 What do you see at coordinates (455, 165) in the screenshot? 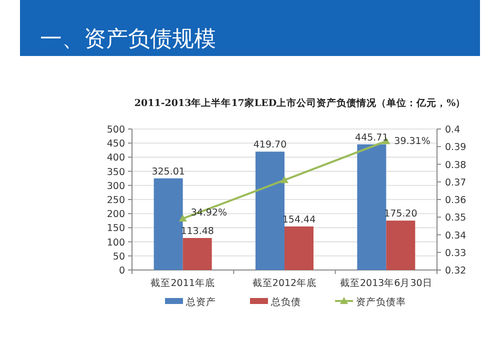
I see `y2-tick-label: 0.38` at bounding box center [455, 165].